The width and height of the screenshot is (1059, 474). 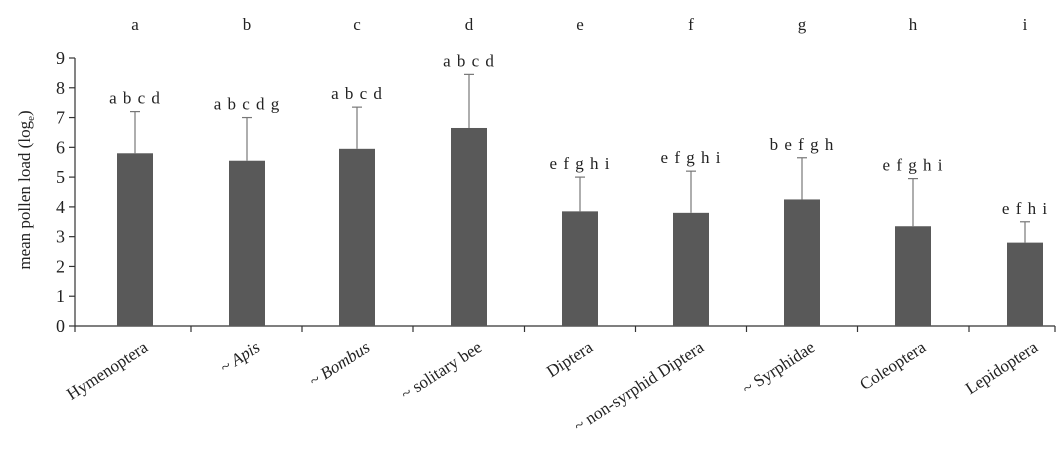 What do you see at coordinates (778, 367) in the screenshot?
I see `category-label: ~ Syrphidae` at bounding box center [778, 367].